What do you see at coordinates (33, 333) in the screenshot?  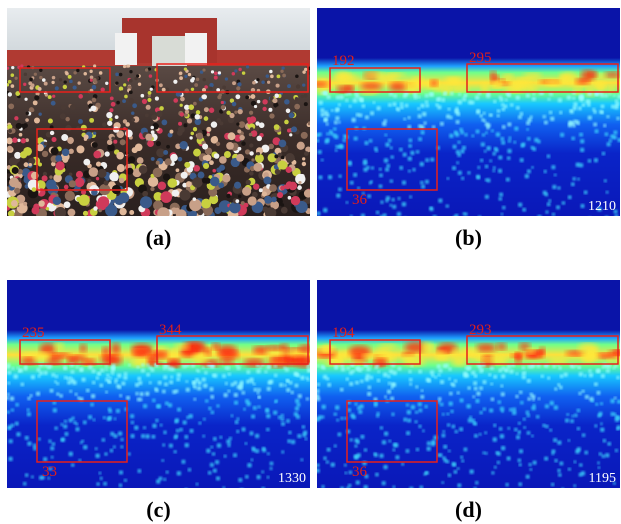 I see `region-count: 235` at bounding box center [33, 333].